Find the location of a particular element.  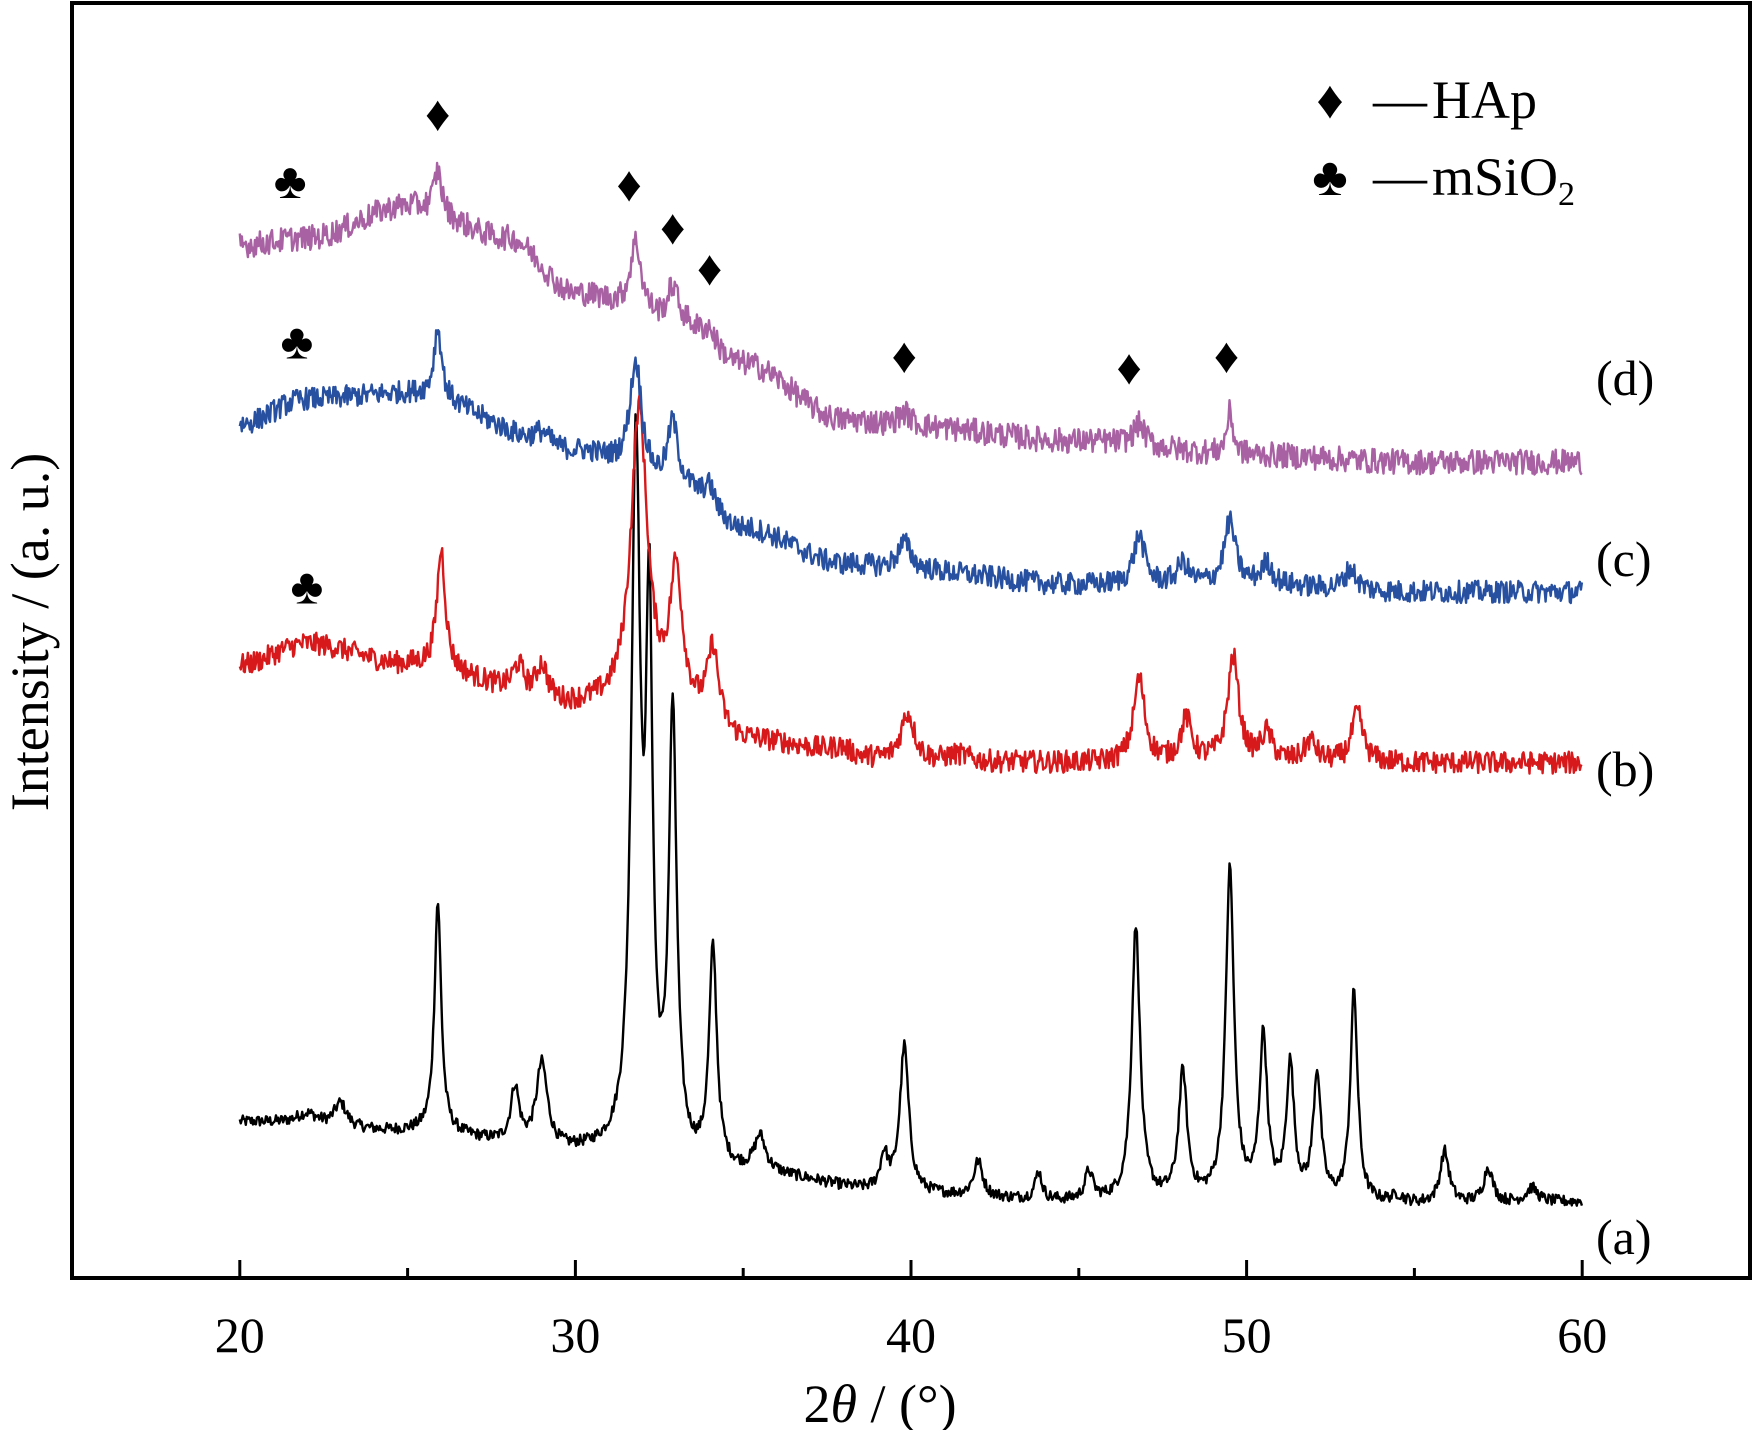

y-axis-title: Intensity / (a. u.) is located at coordinates (30, 632).